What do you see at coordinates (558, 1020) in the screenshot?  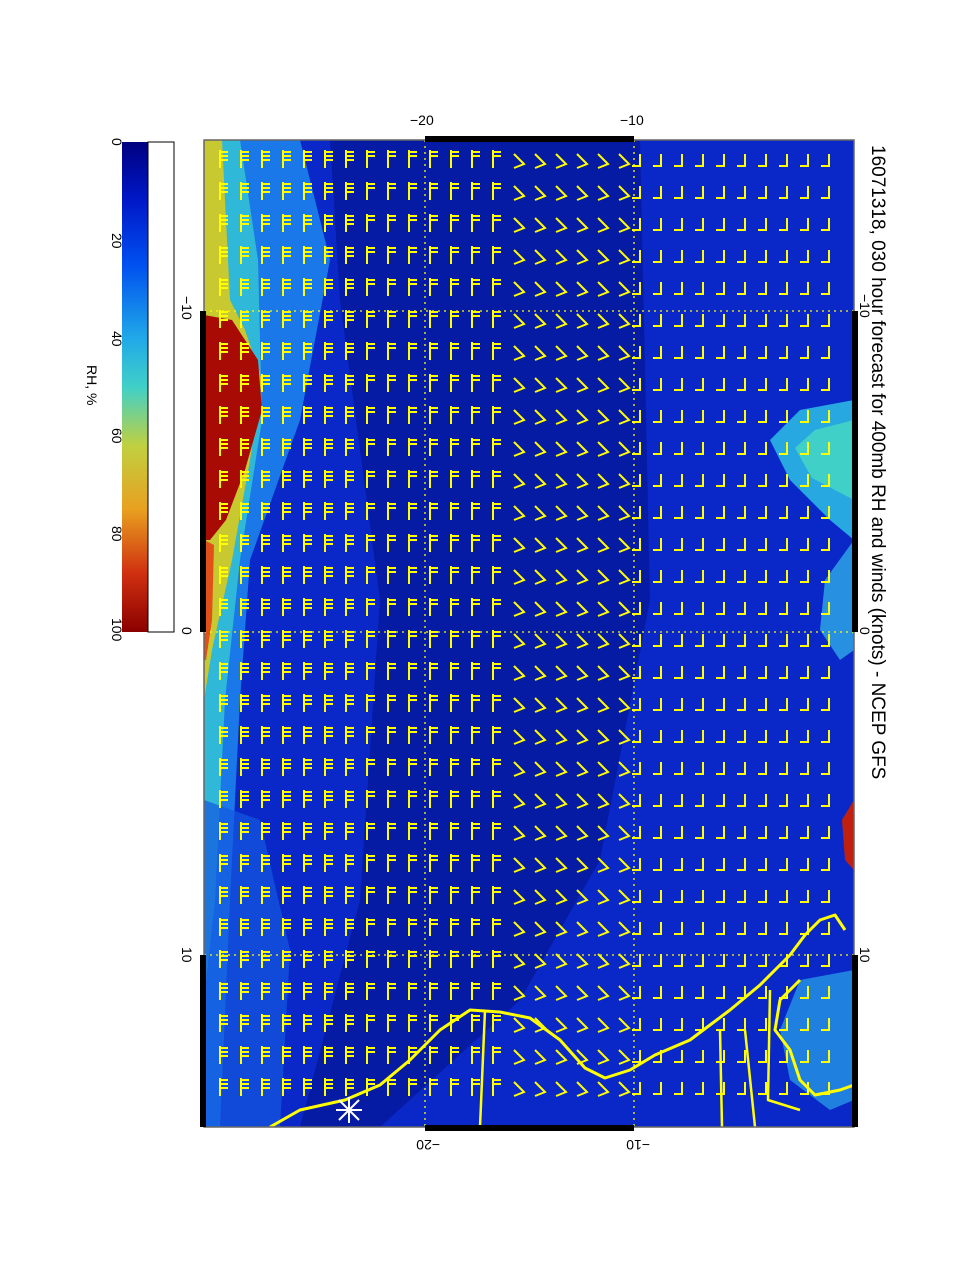 I see `coastline-west-africa` at bounding box center [558, 1020].